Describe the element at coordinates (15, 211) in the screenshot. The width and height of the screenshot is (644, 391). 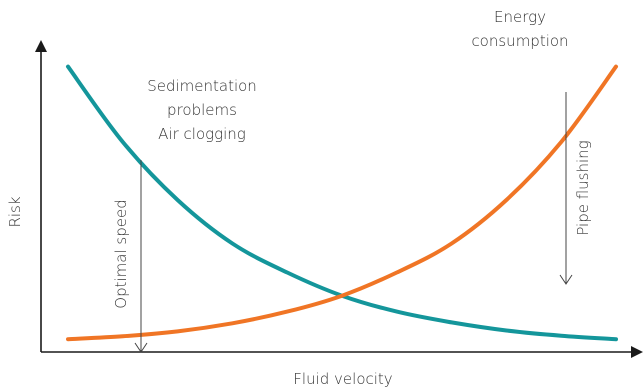
I see `y-axis-label: Risk` at that location.